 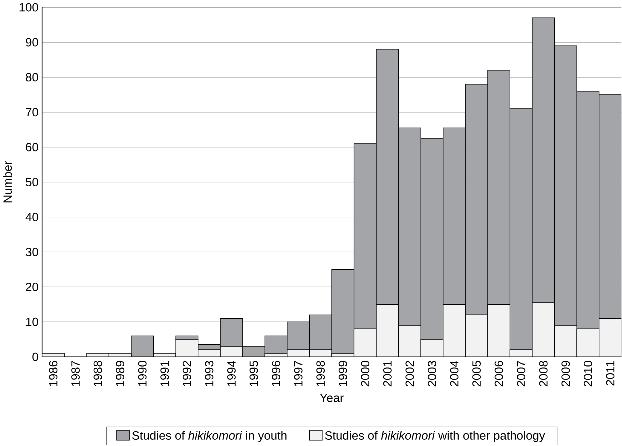 What do you see at coordinates (32, 182) in the screenshot?
I see `y-tick-label: 50` at bounding box center [32, 182].